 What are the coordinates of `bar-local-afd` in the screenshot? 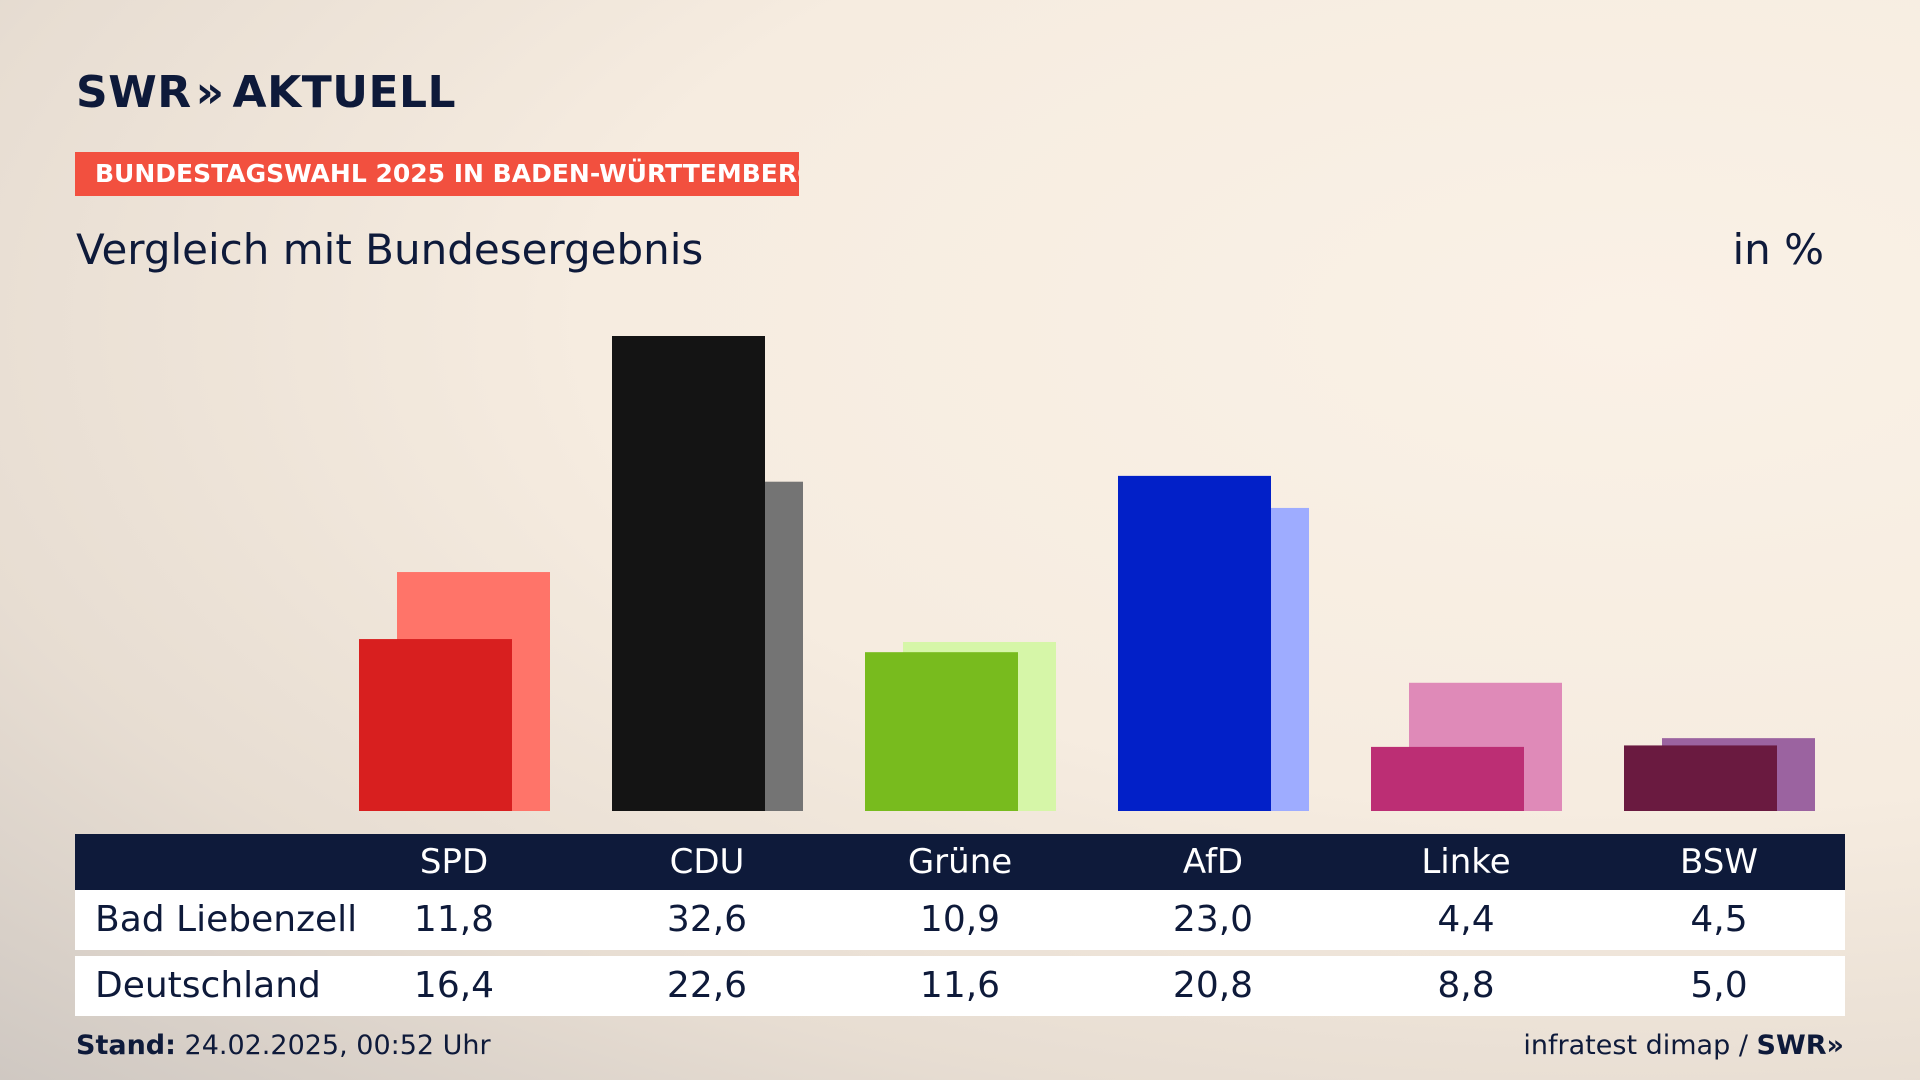 It's located at (1194, 643).